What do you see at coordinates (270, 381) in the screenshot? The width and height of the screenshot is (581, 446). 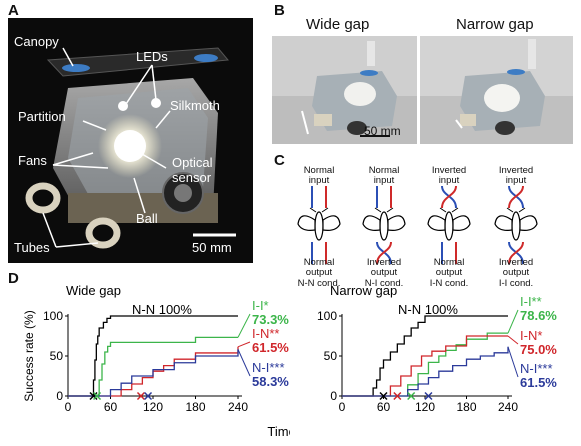 I see `series-label-value: 58.3%` at bounding box center [270, 381].